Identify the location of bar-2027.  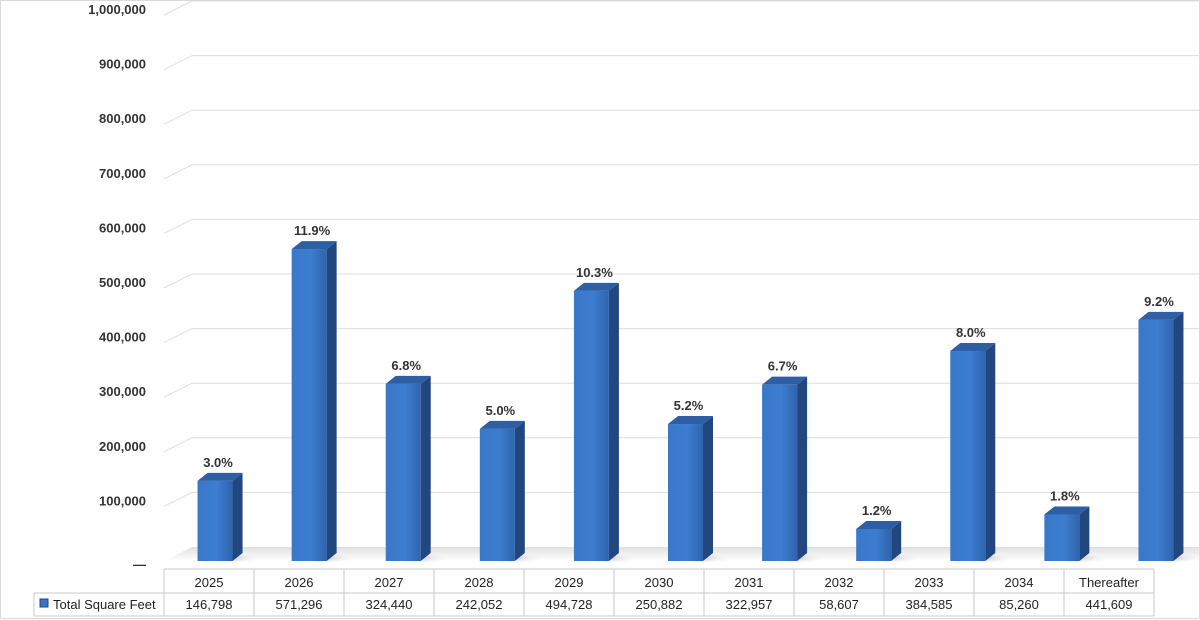
(417, 469).